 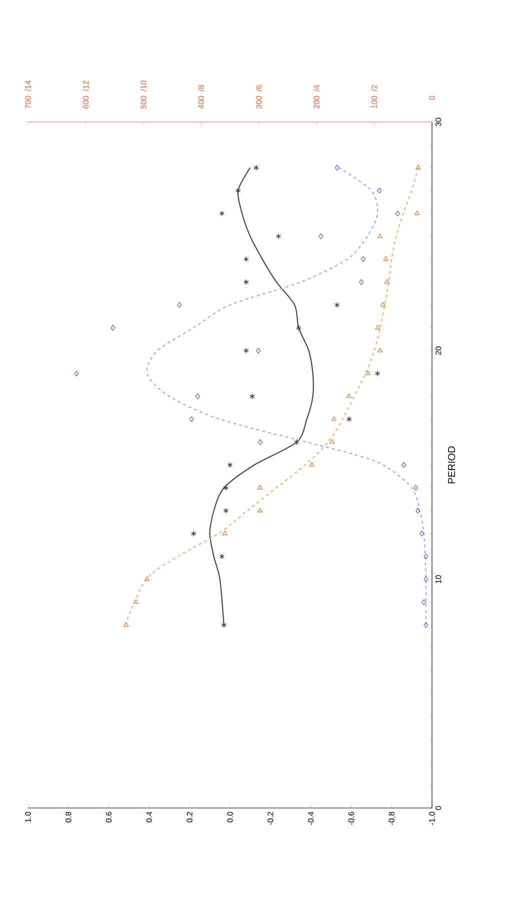 What do you see at coordinates (452, 465) in the screenshot?
I see `y-axis-title: PERIOD` at bounding box center [452, 465].